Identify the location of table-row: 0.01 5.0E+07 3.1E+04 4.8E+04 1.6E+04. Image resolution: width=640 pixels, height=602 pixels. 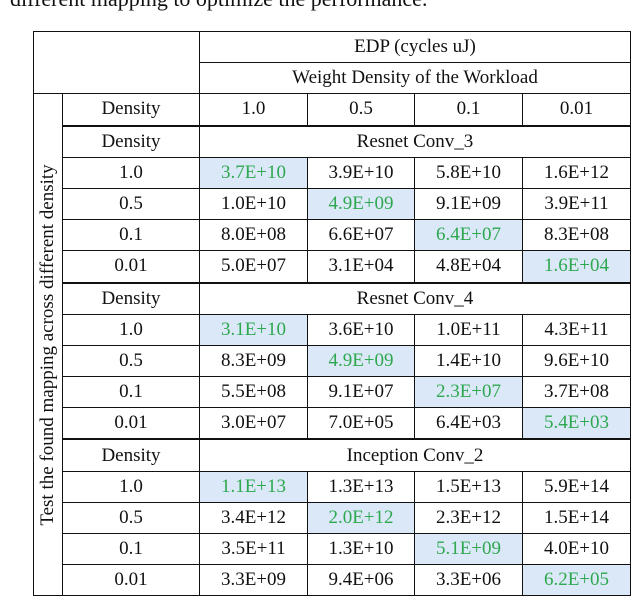
(332, 266).